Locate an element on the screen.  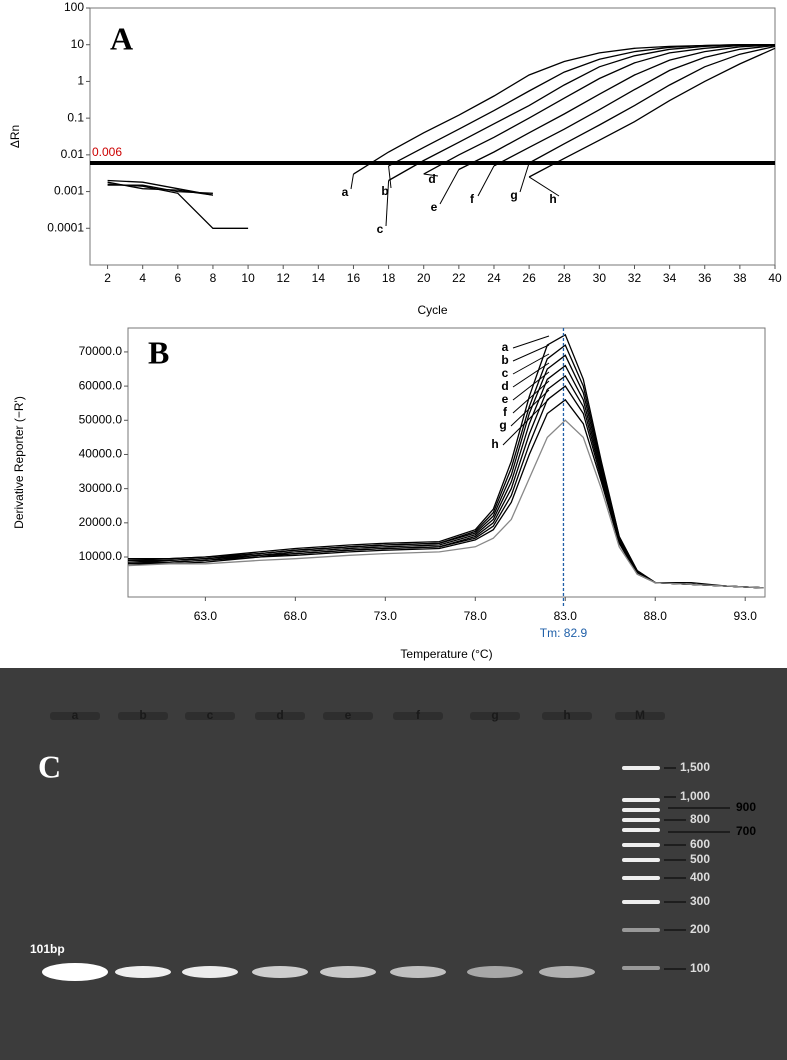
band-label: 101bp is located at coordinates (47, 949).